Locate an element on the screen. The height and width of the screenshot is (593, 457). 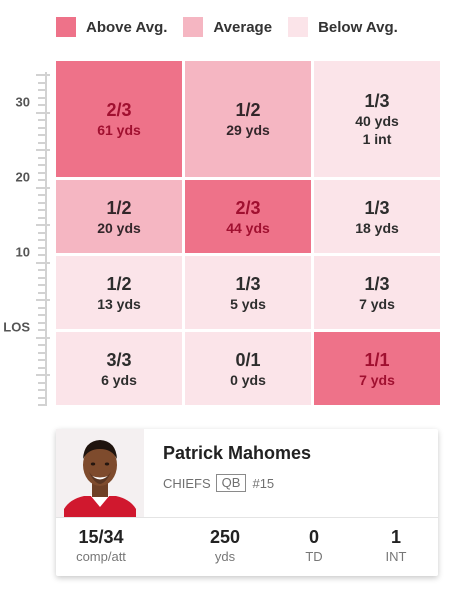
zone-cell-behind-los-middle: 0/1 0 yds is located at coordinates (248, 368).